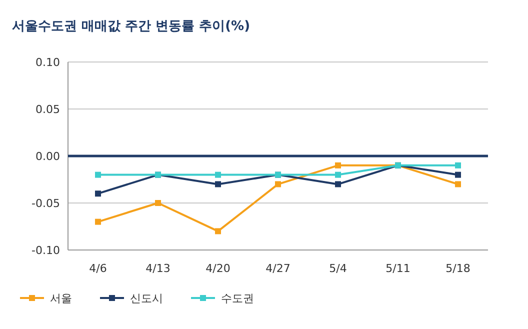 The height and width of the screenshot is (329, 528). Describe the element at coordinates (98, 268) in the screenshot. I see `xtick: 4/6` at that location.